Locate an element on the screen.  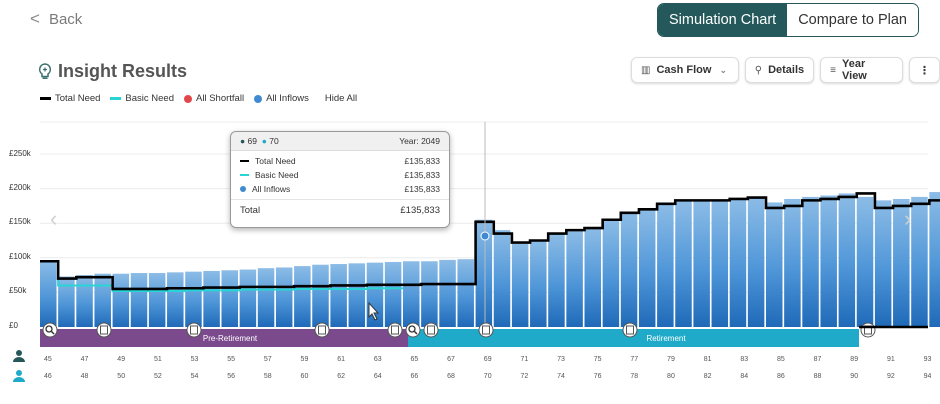
age-label: 90 is located at coordinates (854, 376).